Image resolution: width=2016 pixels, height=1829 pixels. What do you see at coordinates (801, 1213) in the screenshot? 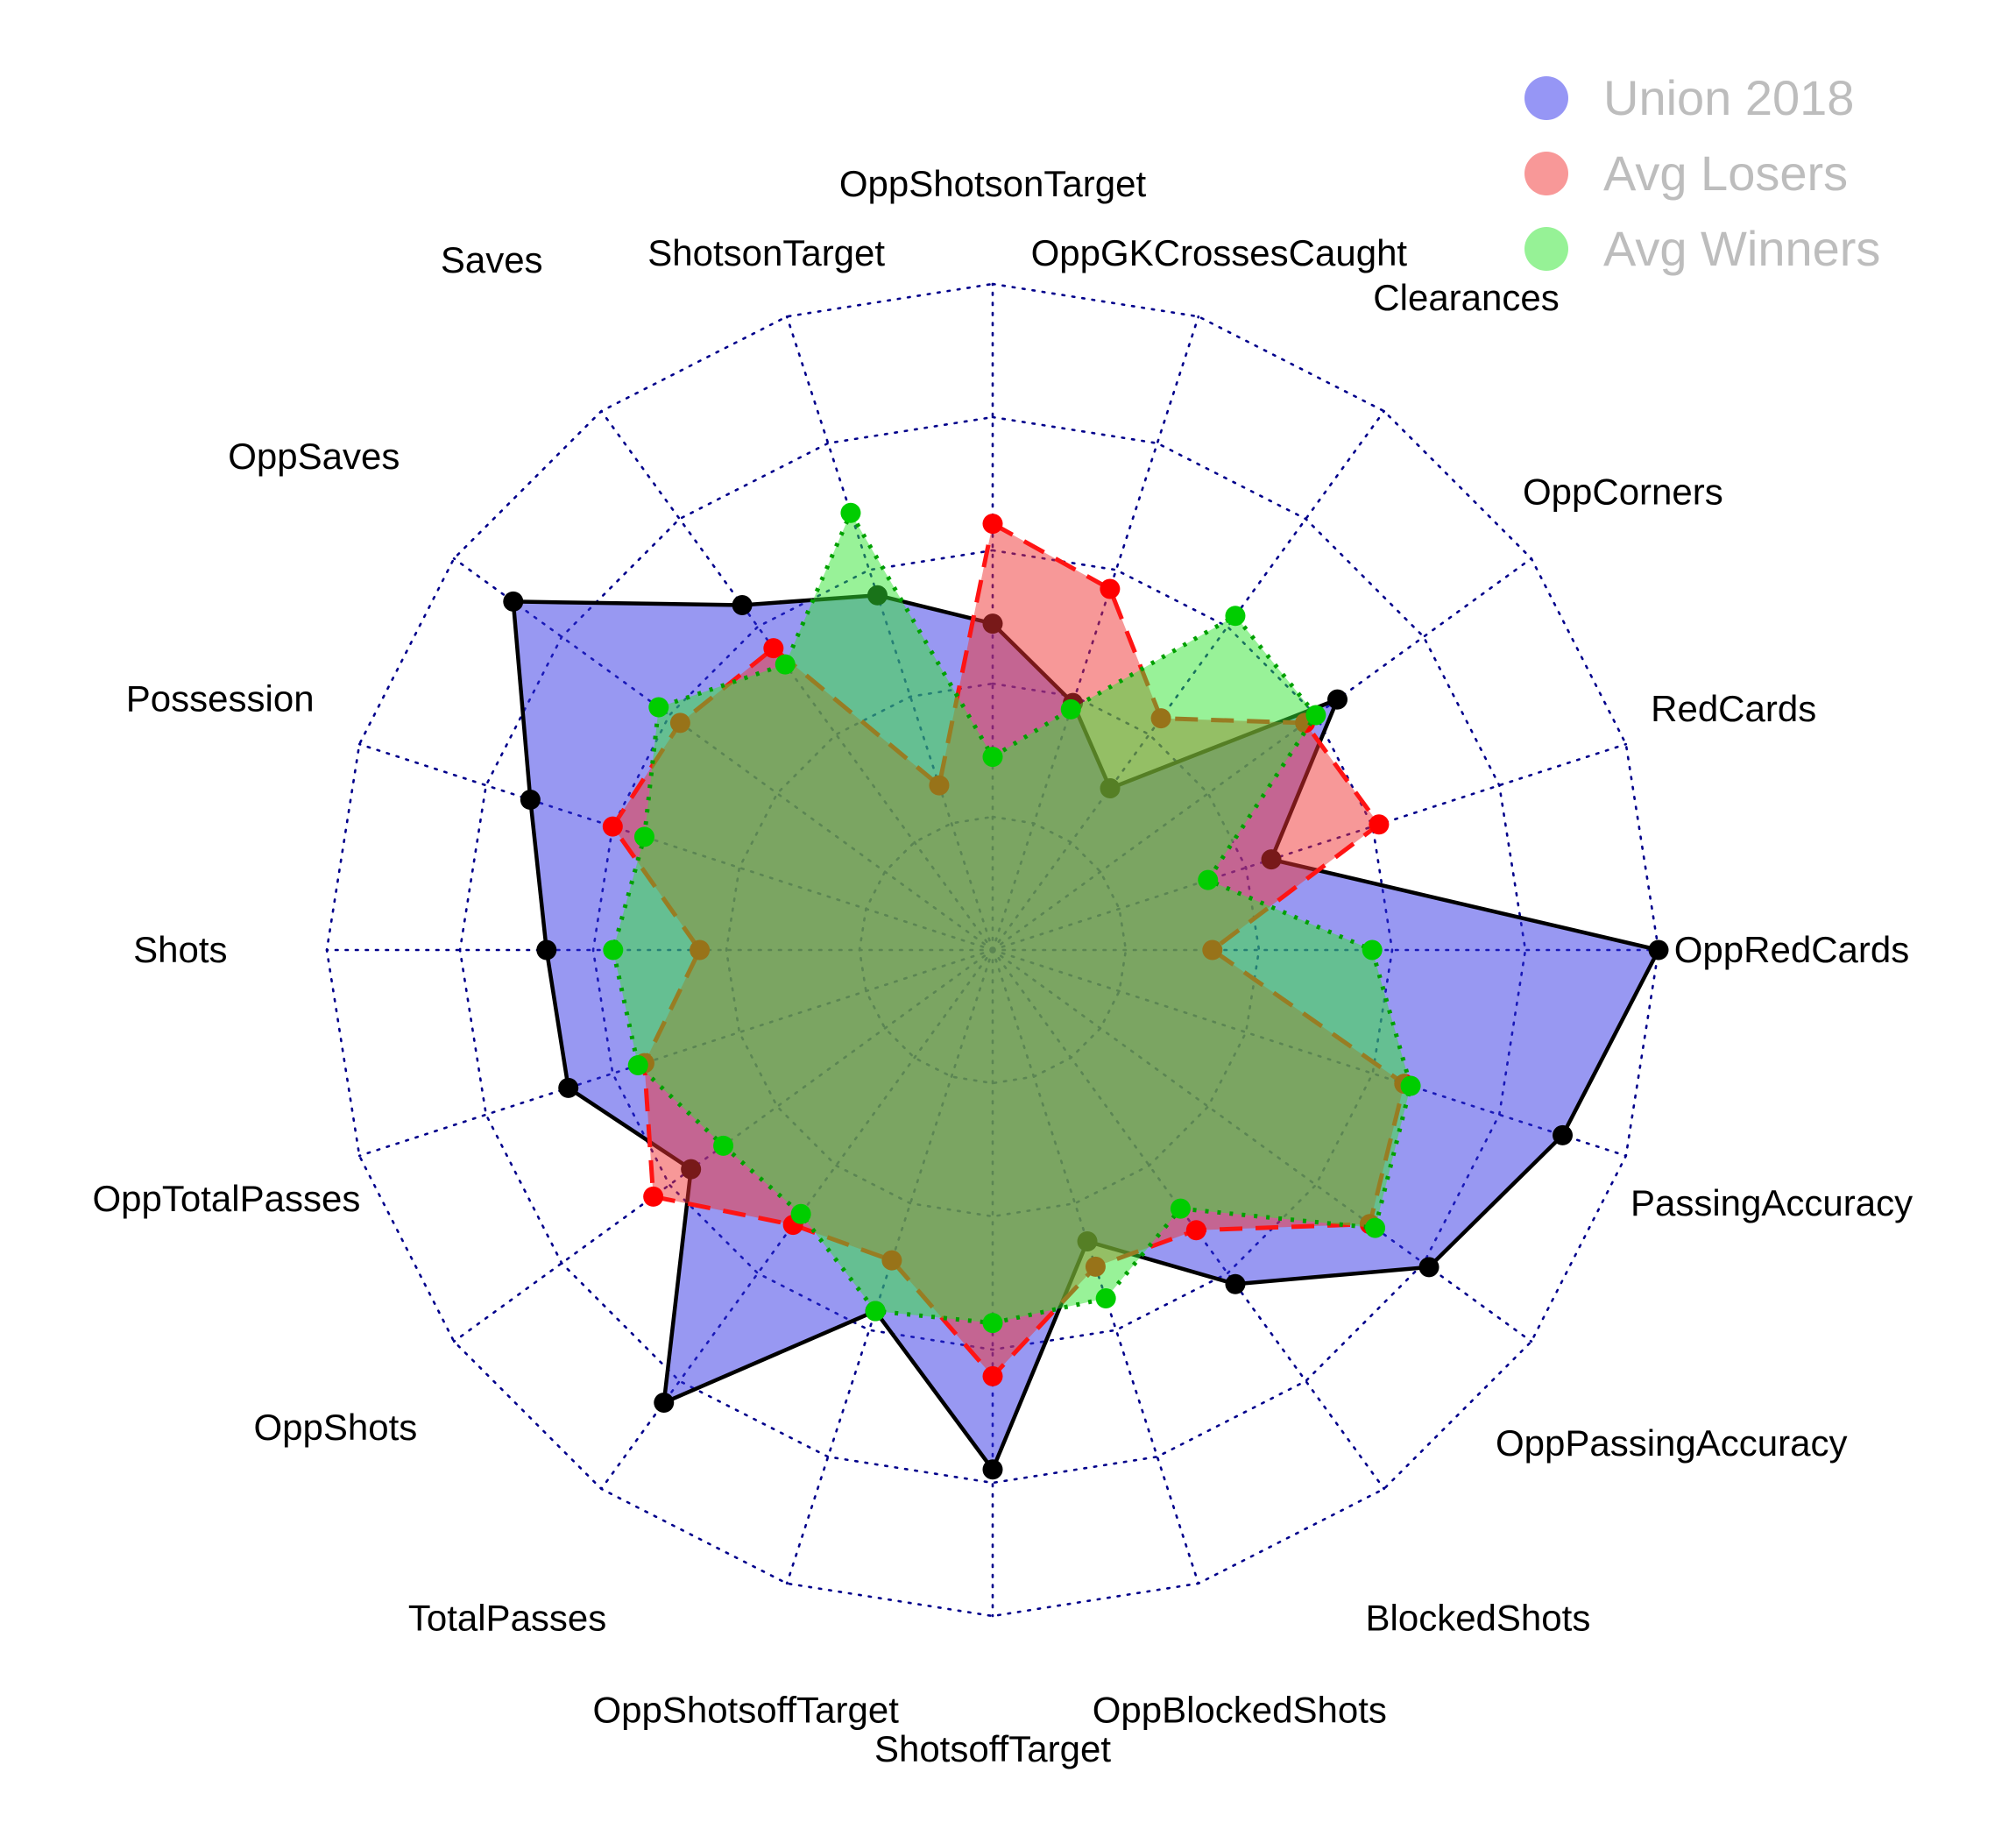
I see `data-point-avg-winners-TotalPasses` at bounding box center [801, 1213].